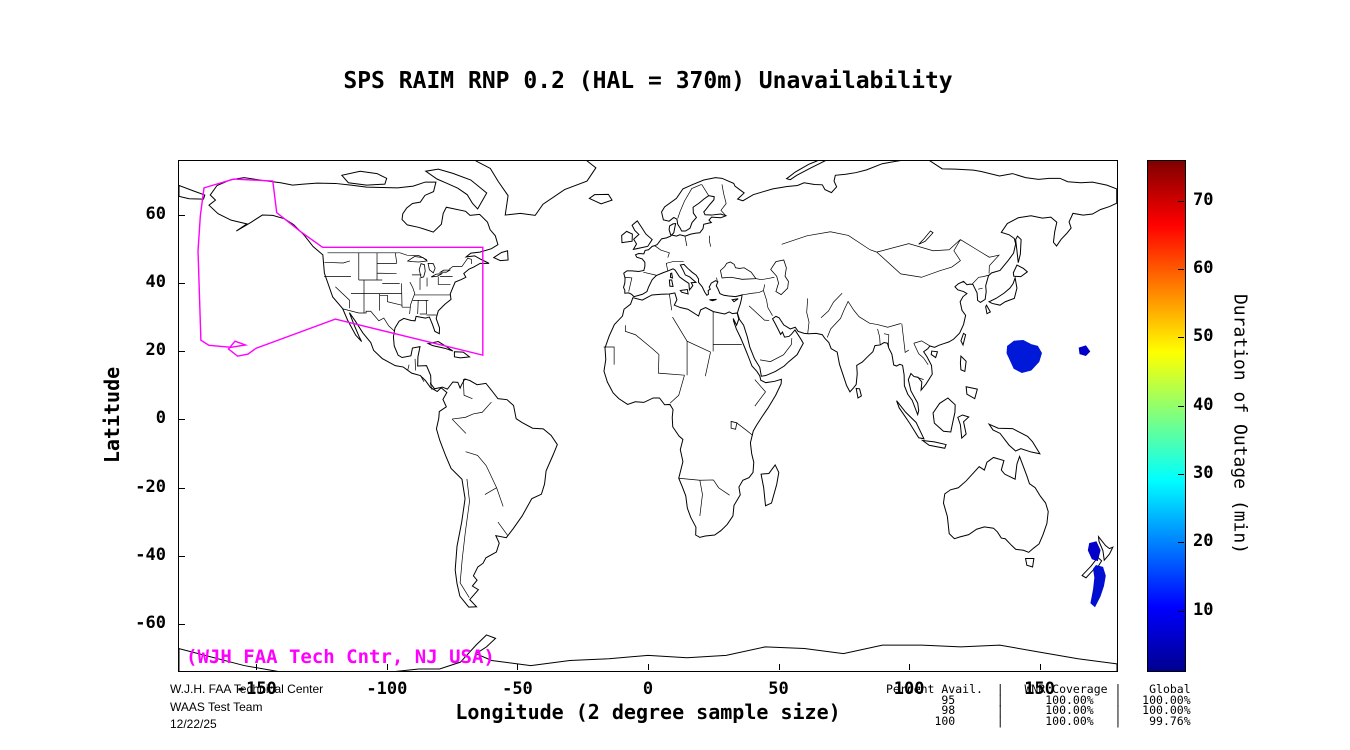  Describe the element at coordinates (193, 724) in the screenshot. I see `footer-line-3: 12/22/25` at that location.